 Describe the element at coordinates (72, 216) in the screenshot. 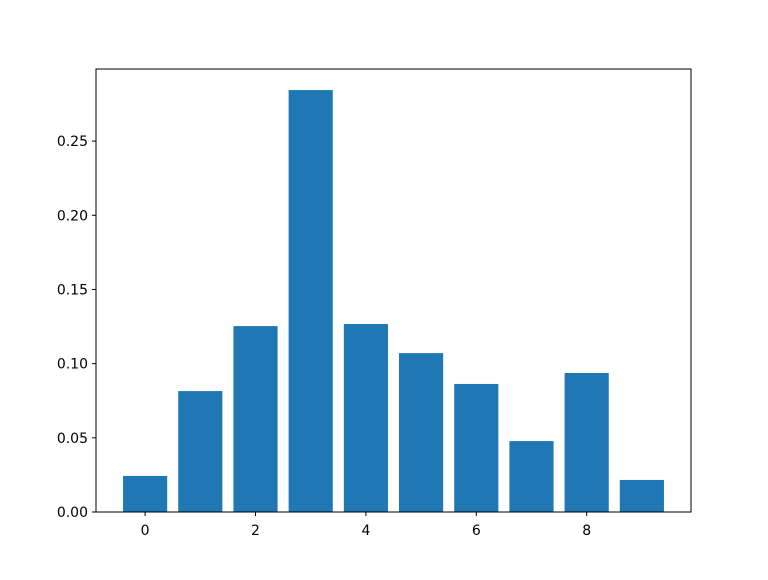

I see `y-tick-label: 0.20` at that location.